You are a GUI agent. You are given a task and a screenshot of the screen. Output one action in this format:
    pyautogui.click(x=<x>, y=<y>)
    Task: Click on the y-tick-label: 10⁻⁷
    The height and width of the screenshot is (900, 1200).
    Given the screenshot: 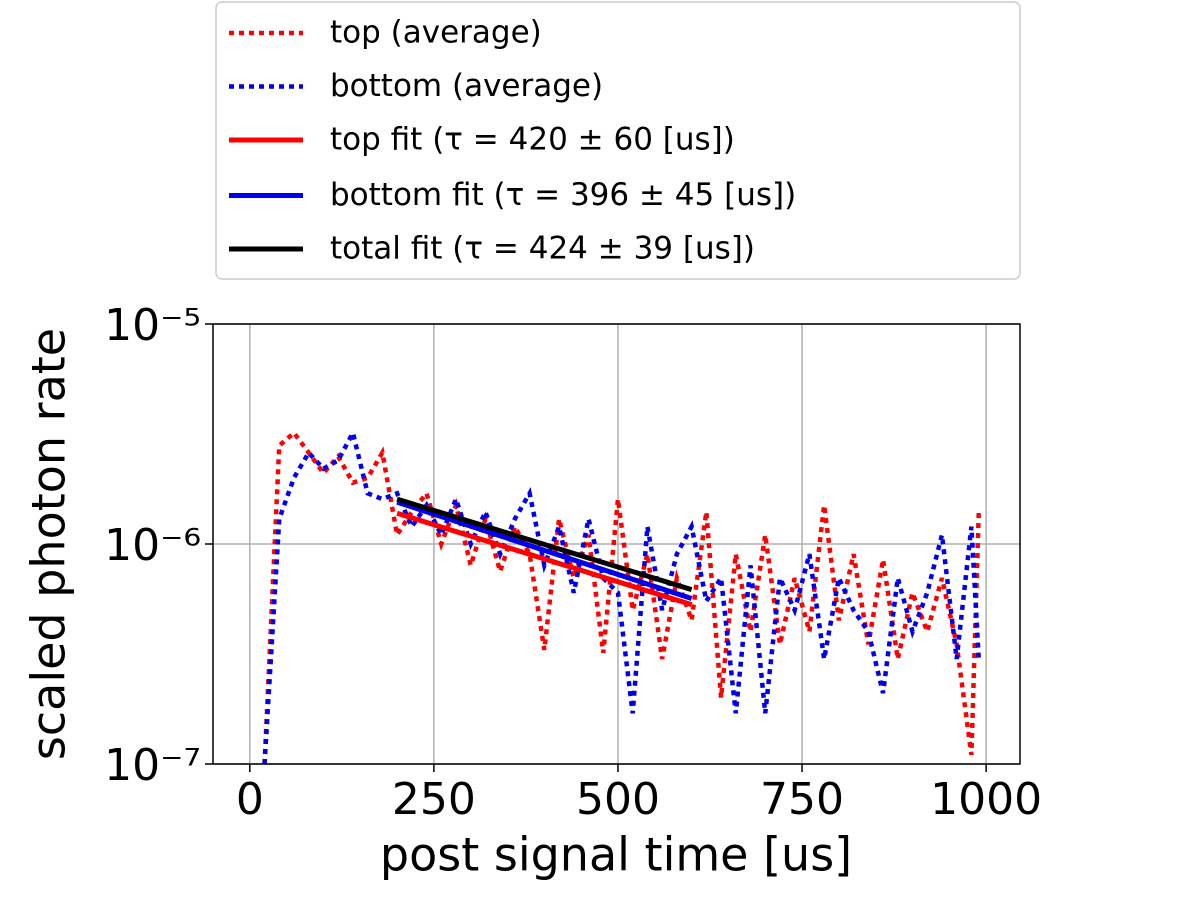 What is the action you would take?
    pyautogui.click(x=152, y=765)
    